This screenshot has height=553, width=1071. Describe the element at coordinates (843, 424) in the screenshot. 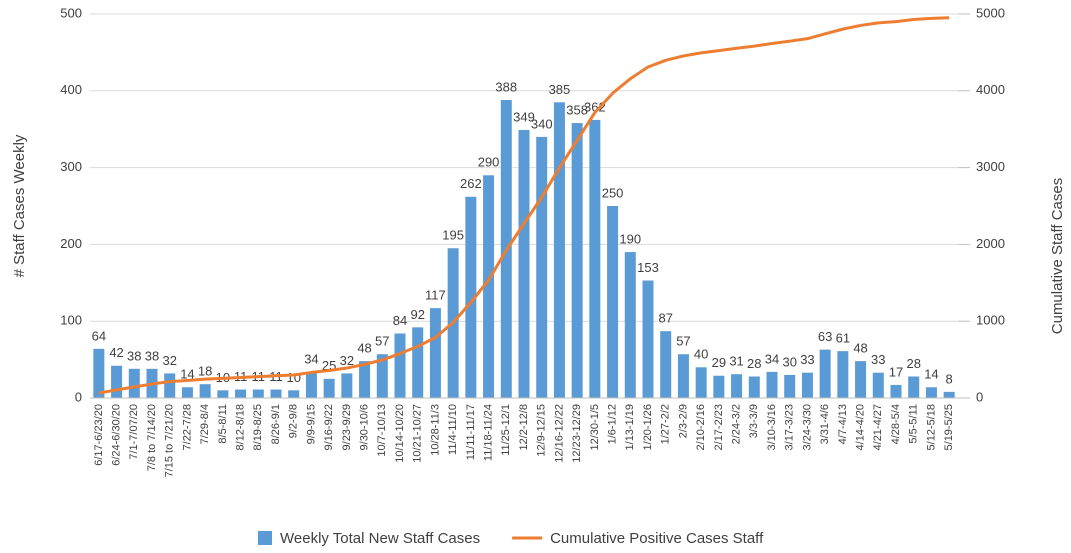

I see `x-tick-label: 4/7-4/13` at that location.